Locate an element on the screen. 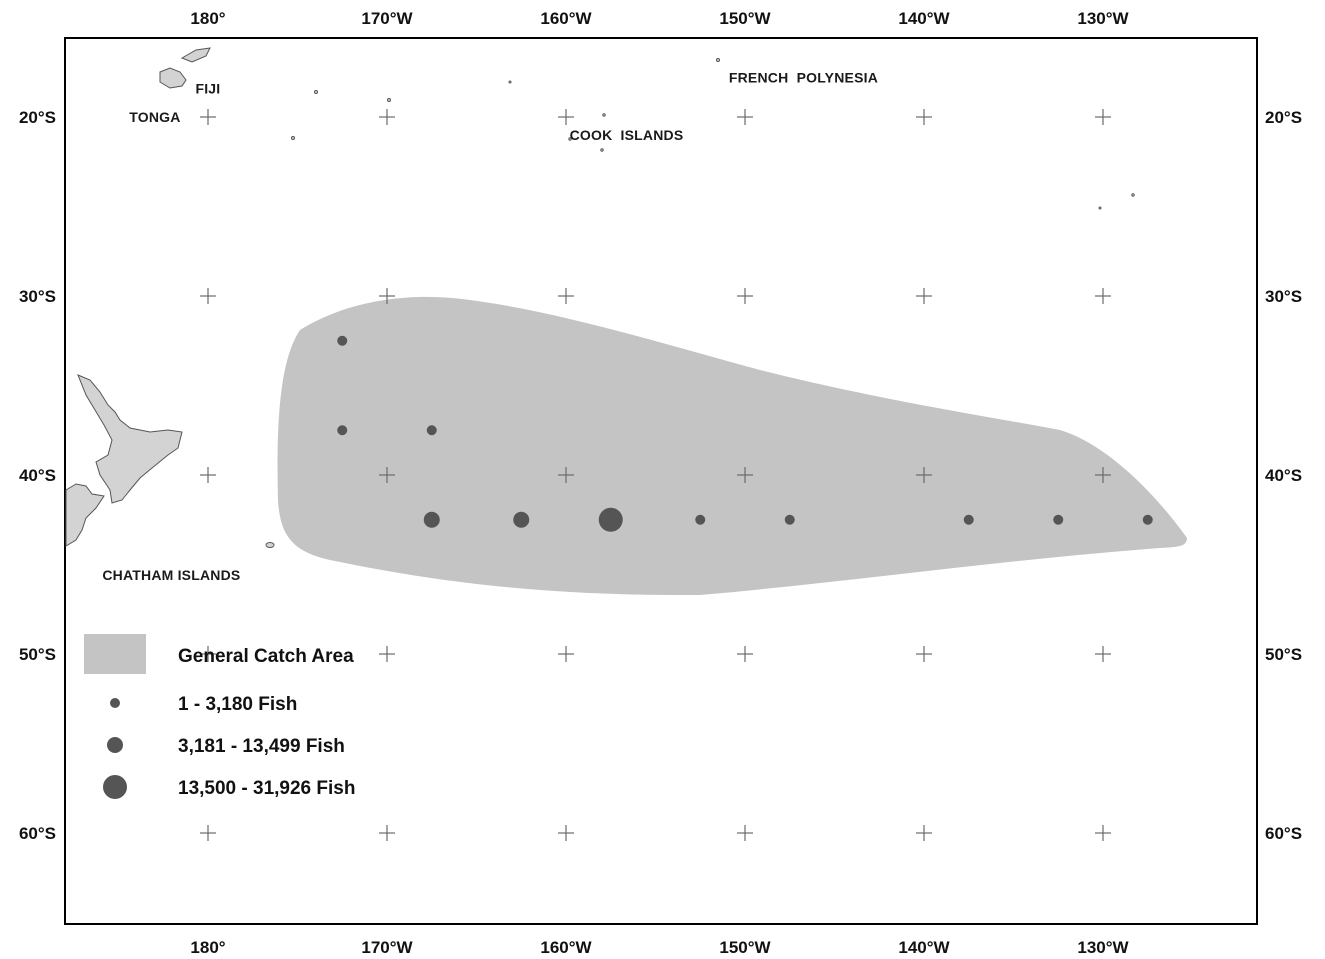  grid-cross-150-w-20-s is located at coordinates (745, 117).